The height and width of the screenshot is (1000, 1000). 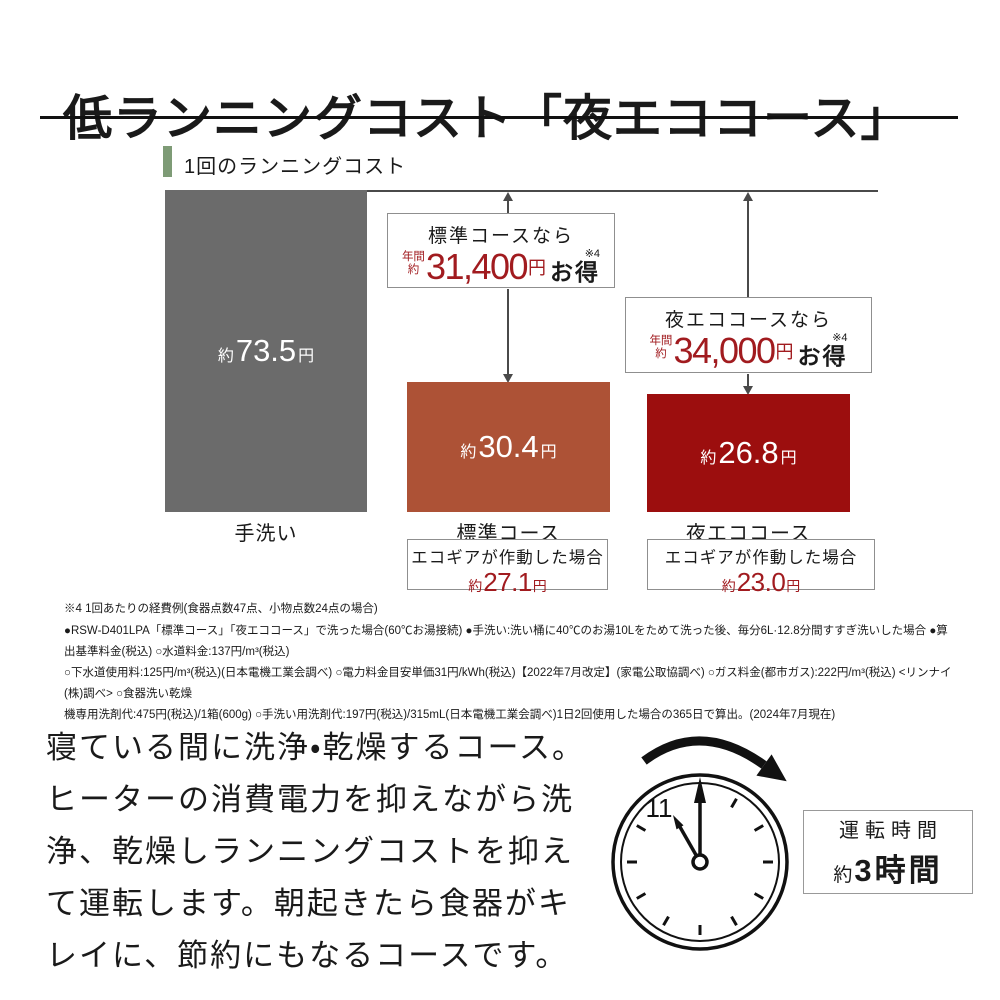 I want to click on clock-center-pin, so click(x=700, y=862).